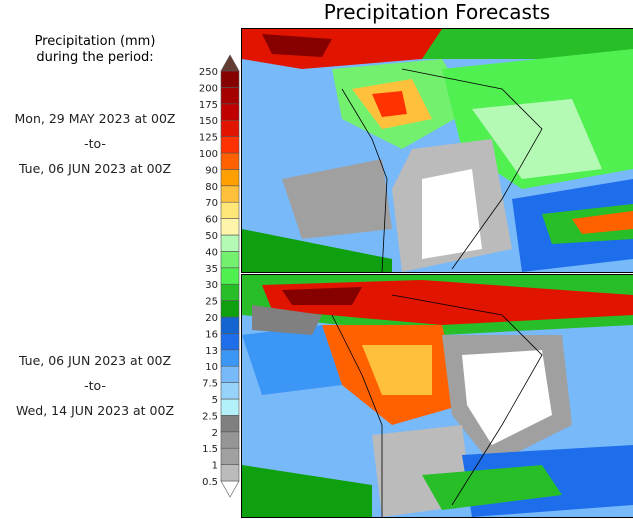 The width and height of the screenshot is (633, 519). What do you see at coordinates (211, 269) in the screenshot?
I see `colorbar-tick-label: 35` at bounding box center [211, 269].